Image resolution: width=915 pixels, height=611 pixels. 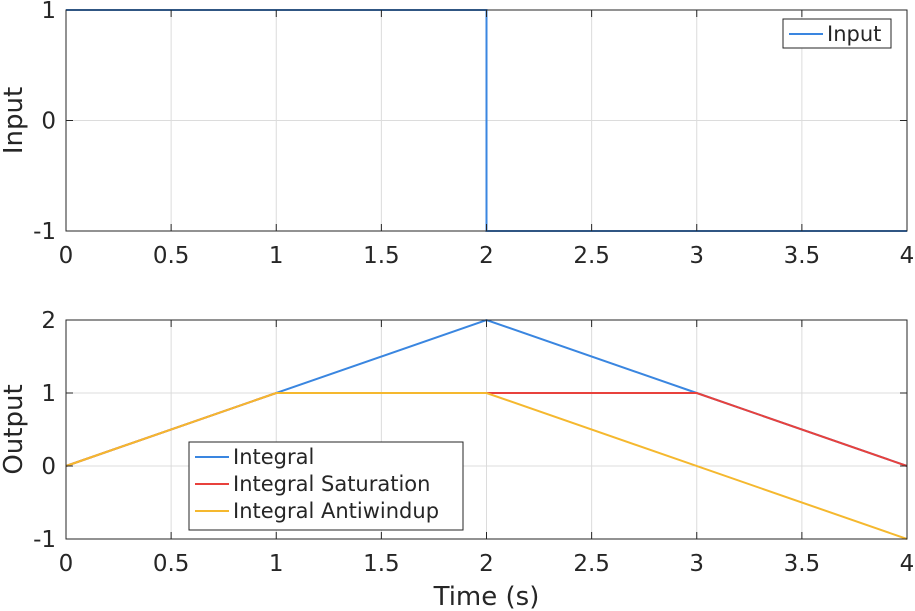 What do you see at coordinates (14, 429) in the screenshot?
I see `y-axis-label: Output` at bounding box center [14, 429].